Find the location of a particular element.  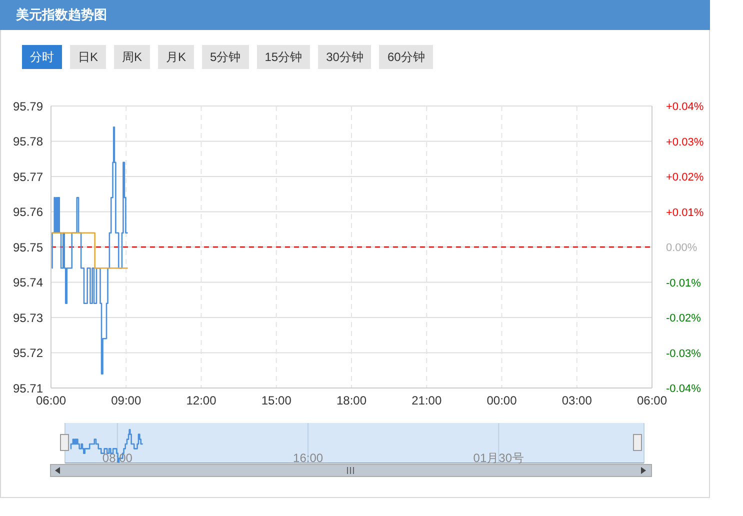

y-tick-label: 95.76 is located at coordinates (28, 212).